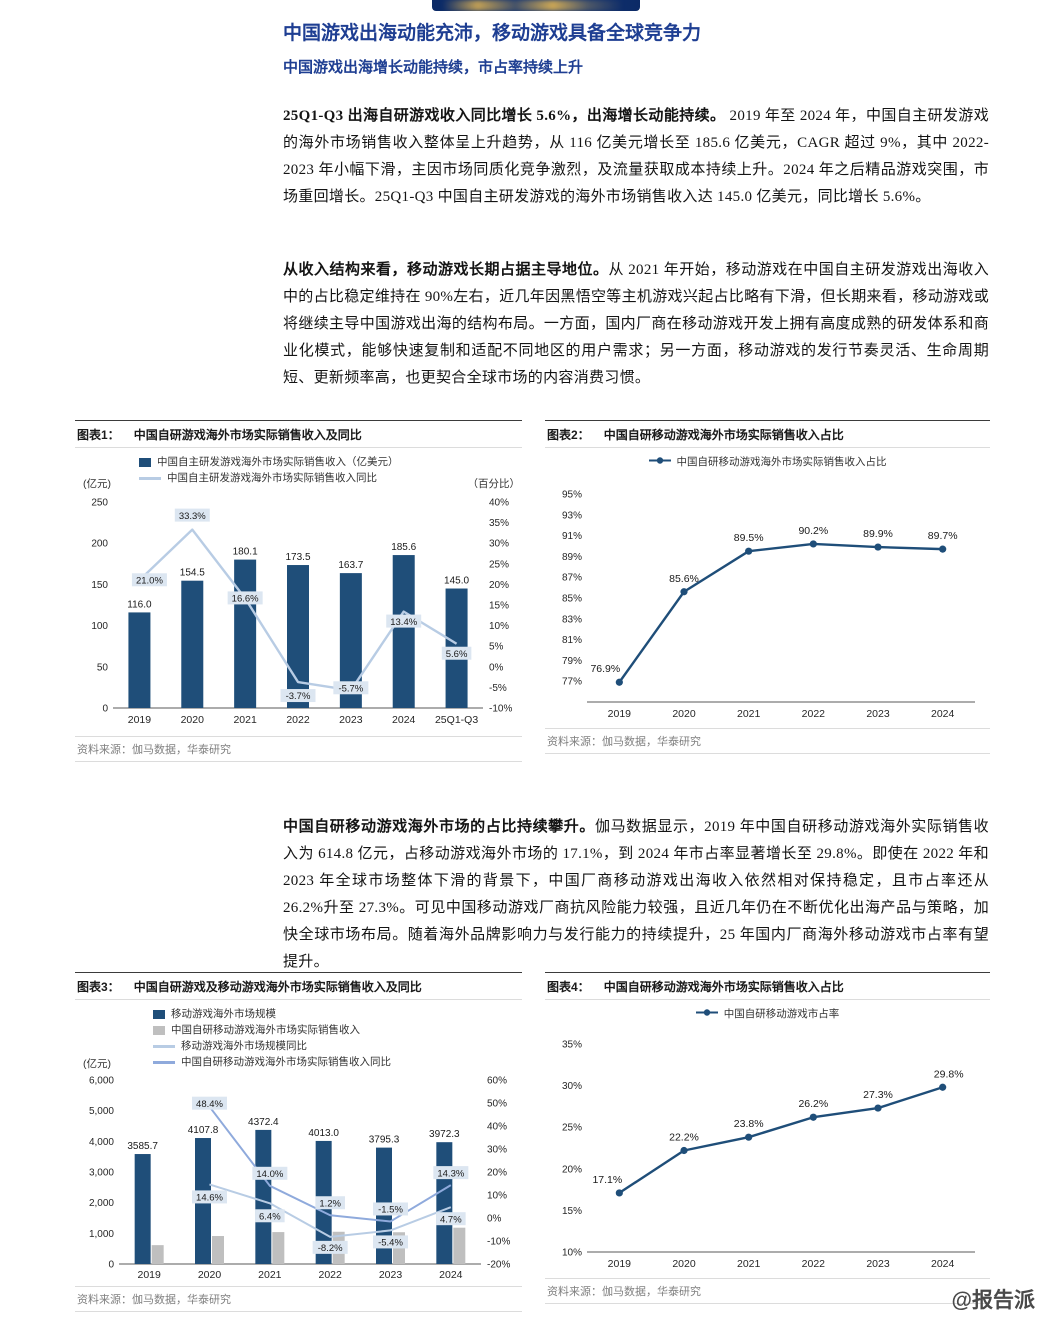 Image resolution: width=1061 pixels, height=1320 pixels. I want to click on svg-text: 60%, so click(497, 1081).